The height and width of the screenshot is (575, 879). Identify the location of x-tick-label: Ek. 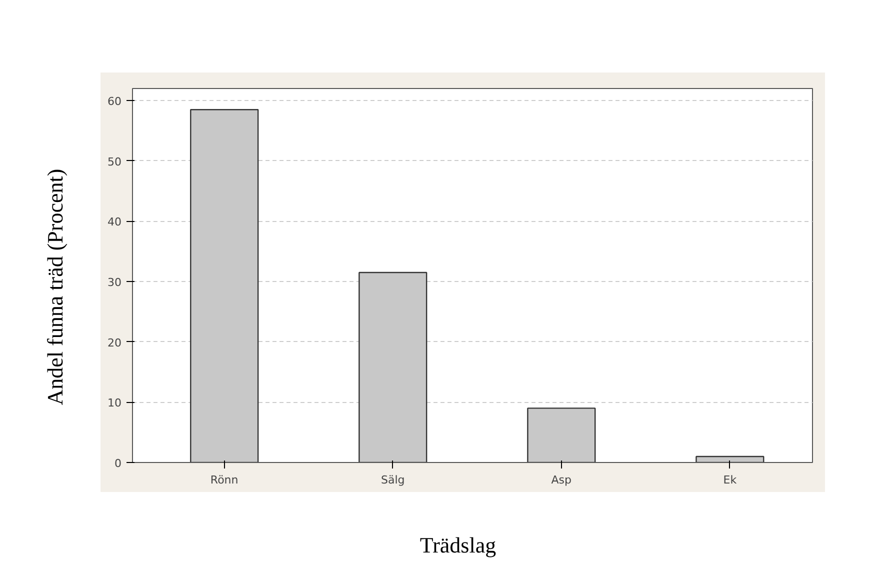
(730, 480).